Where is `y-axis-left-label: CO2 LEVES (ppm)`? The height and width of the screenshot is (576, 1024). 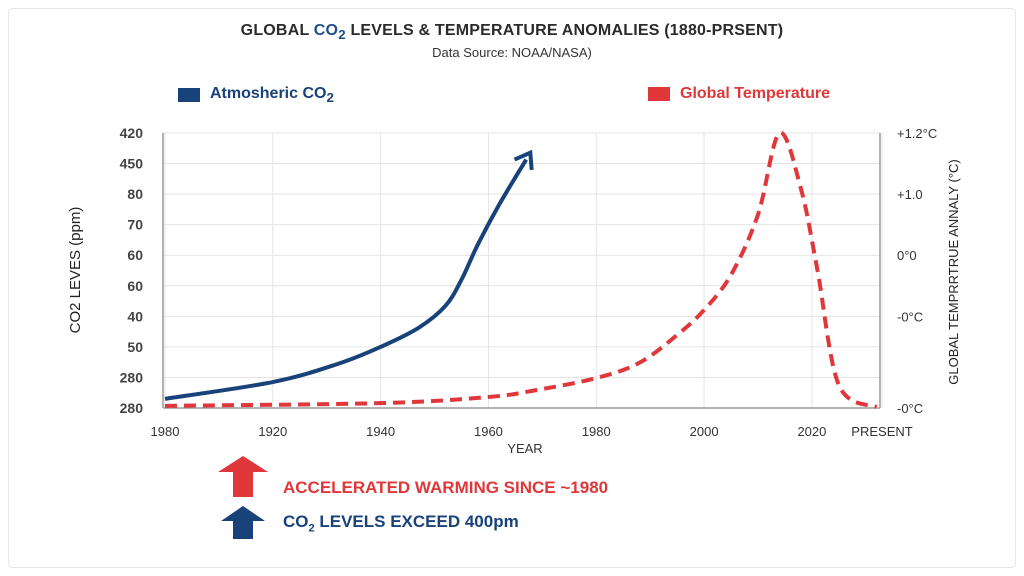 y-axis-left-label: CO2 LEVES (ppm) is located at coordinates (75, 270).